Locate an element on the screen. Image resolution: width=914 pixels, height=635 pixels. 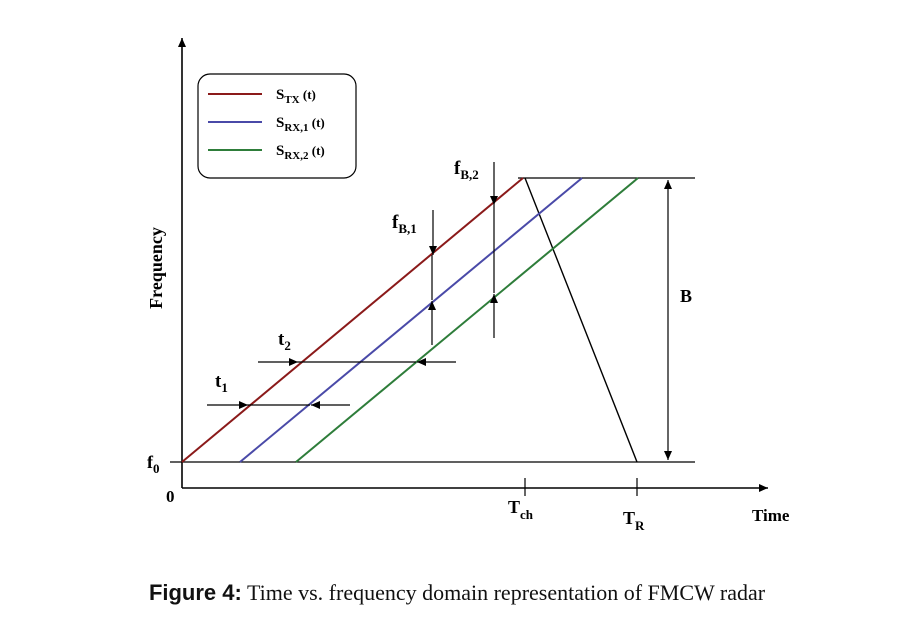
legend-rx1-label: SRX,1 (t) is located at coordinates (300, 124).